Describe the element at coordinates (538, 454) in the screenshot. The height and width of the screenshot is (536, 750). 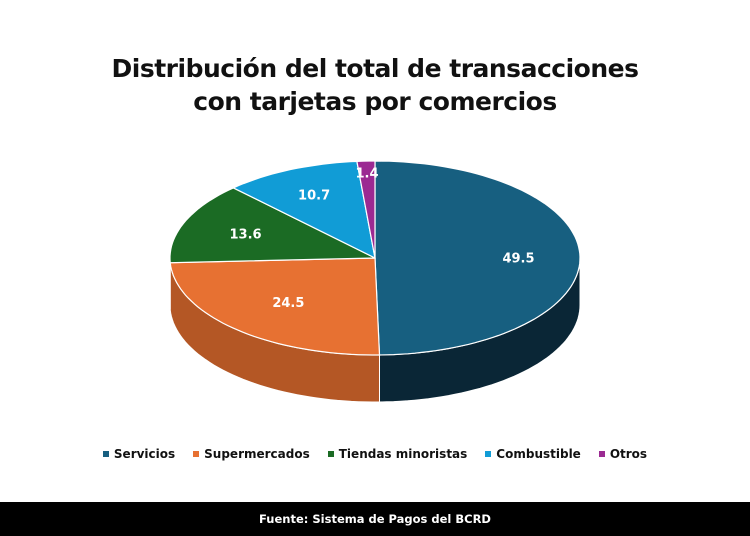
I see `legend-label: Combustible` at that location.